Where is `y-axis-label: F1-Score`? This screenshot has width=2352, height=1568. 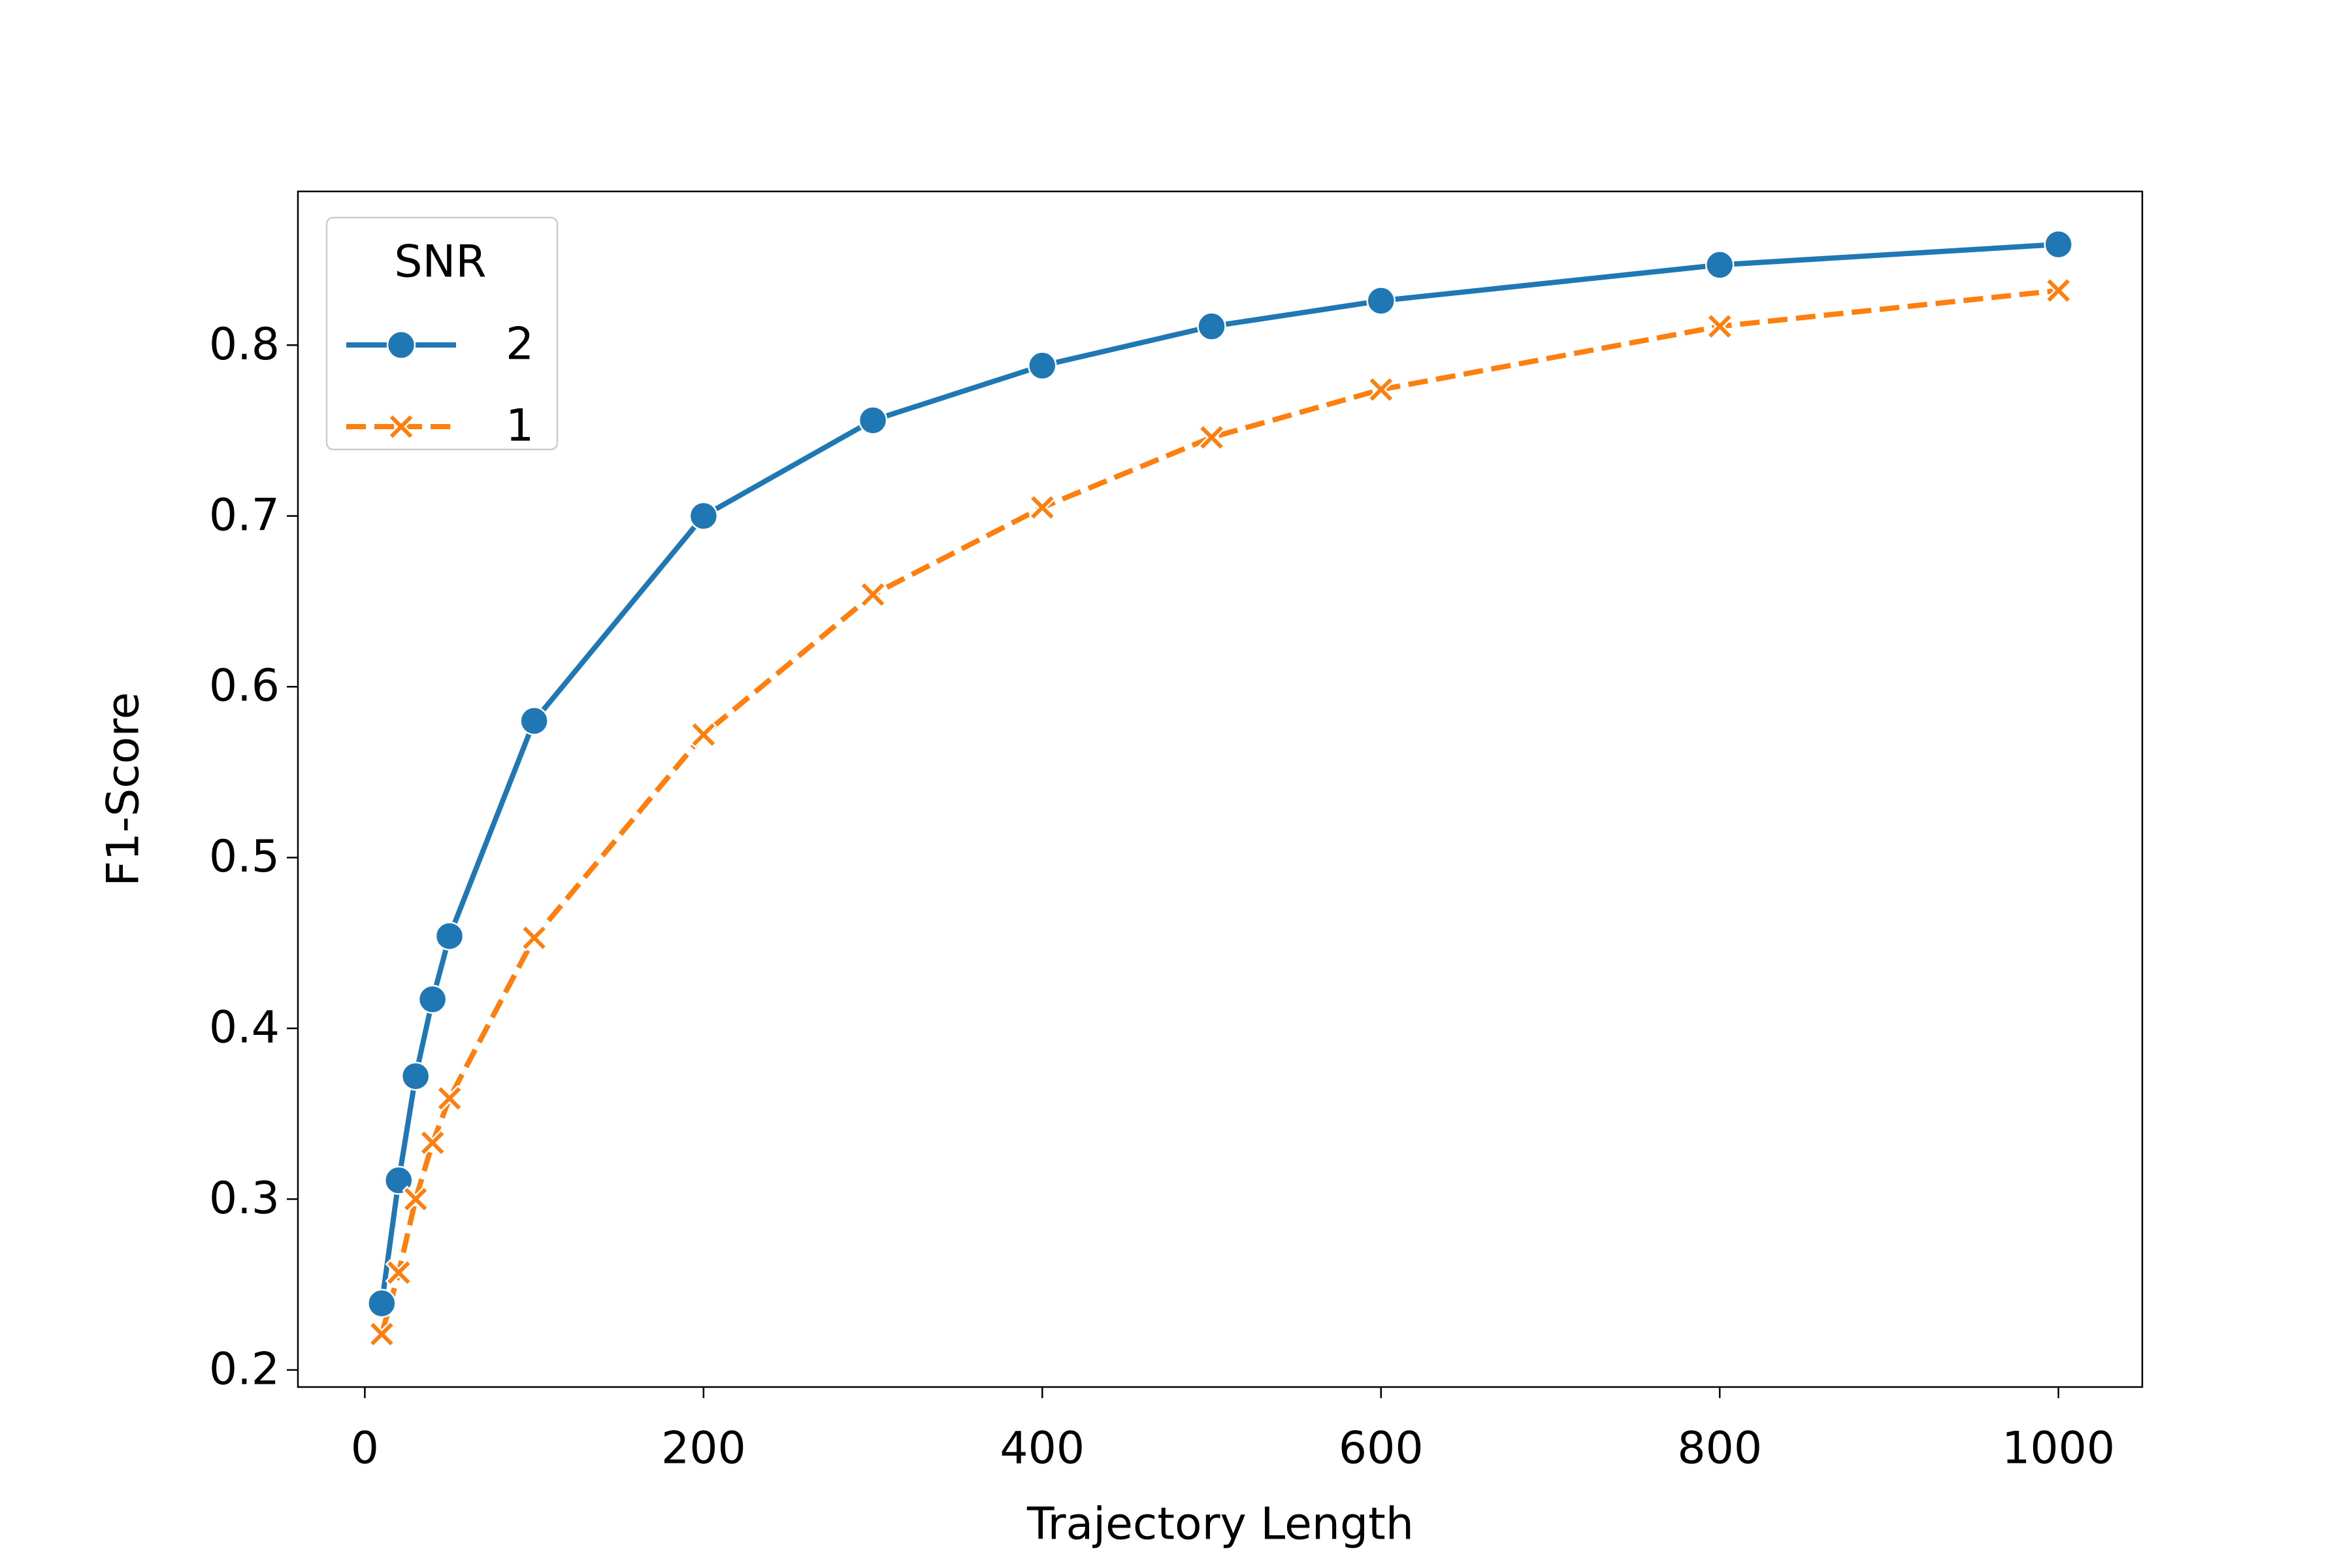 y-axis-label: F1-Score is located at coordinates (124, 789).